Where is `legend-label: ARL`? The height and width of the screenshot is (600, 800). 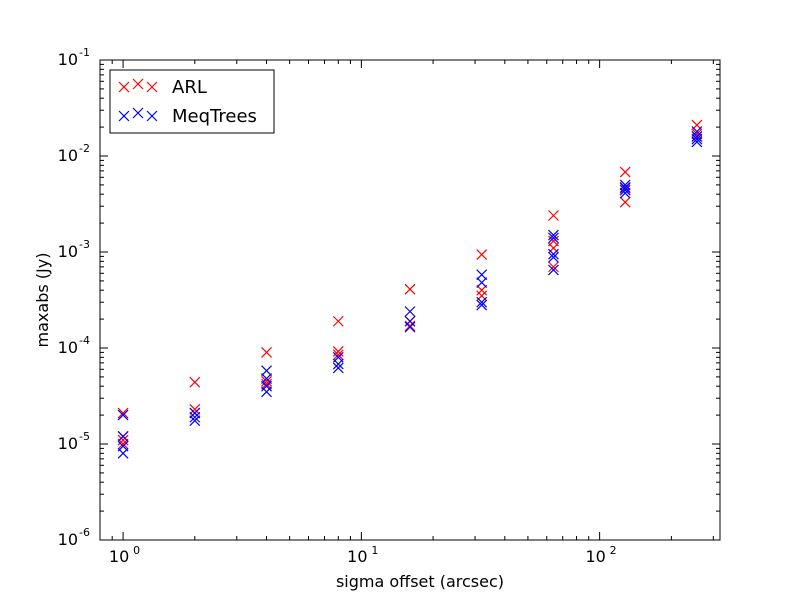
legend-label: ARL is located at coordinates (189, 87).